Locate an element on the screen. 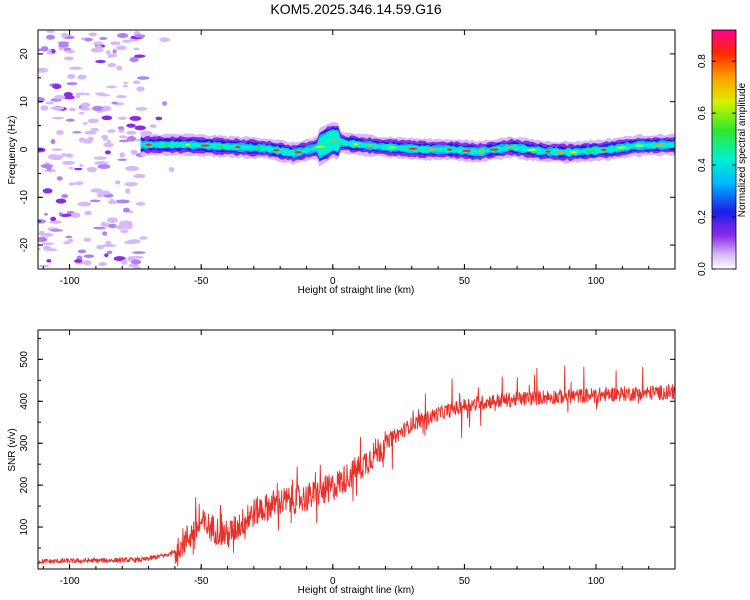 This screenshot has height=600, width=750. snr-x-tick-label: -50 is located at coordinates (201, 581).